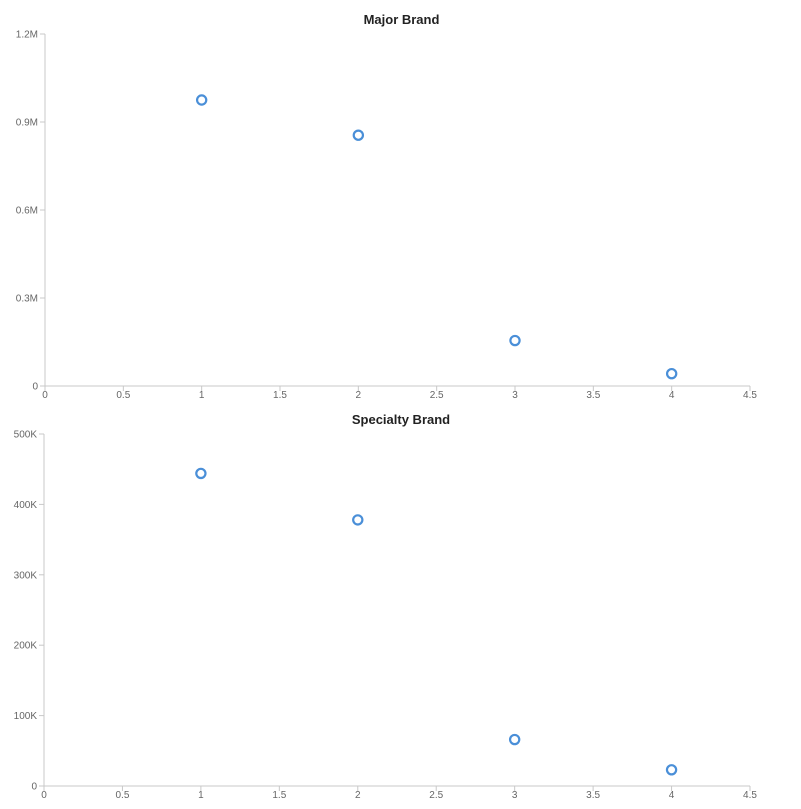  Describe the element at coordinates (26, 646) in the screenshot. I see `y-tick-label: 200K` at that location.